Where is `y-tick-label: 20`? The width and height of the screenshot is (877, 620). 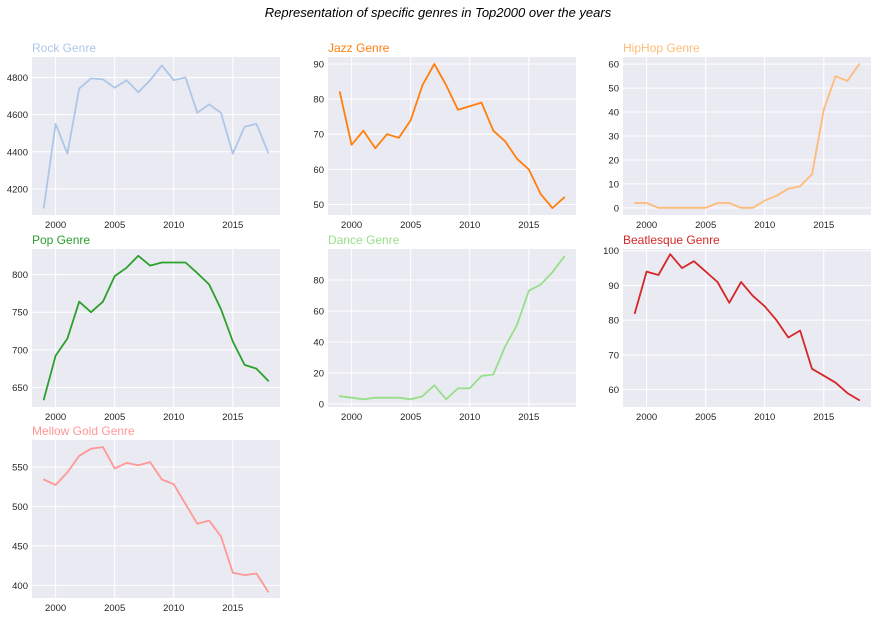
y-tick-label: 20 is located at coordinates (318, 373).